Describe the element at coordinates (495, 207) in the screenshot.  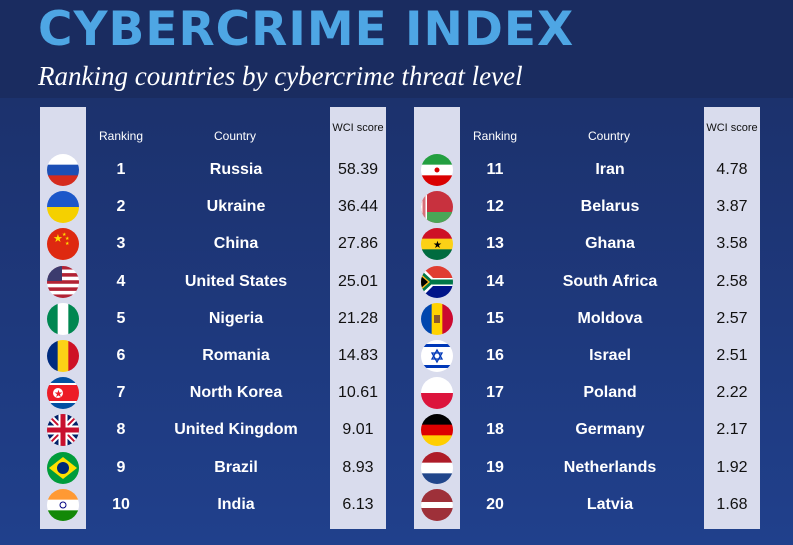
I see `rank-value: 12` at that location.